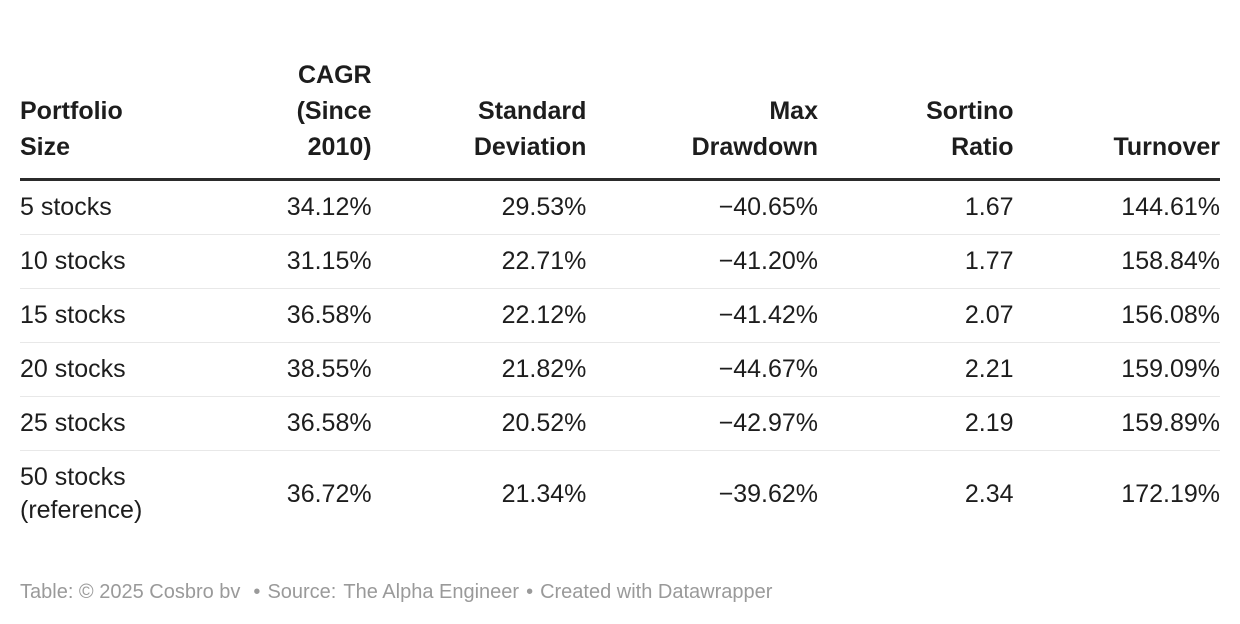  Describe the element at coordinates (81, 493) in the screenshot. I see `cell-portfolio-size: 50 stocks (reference)` at that location.